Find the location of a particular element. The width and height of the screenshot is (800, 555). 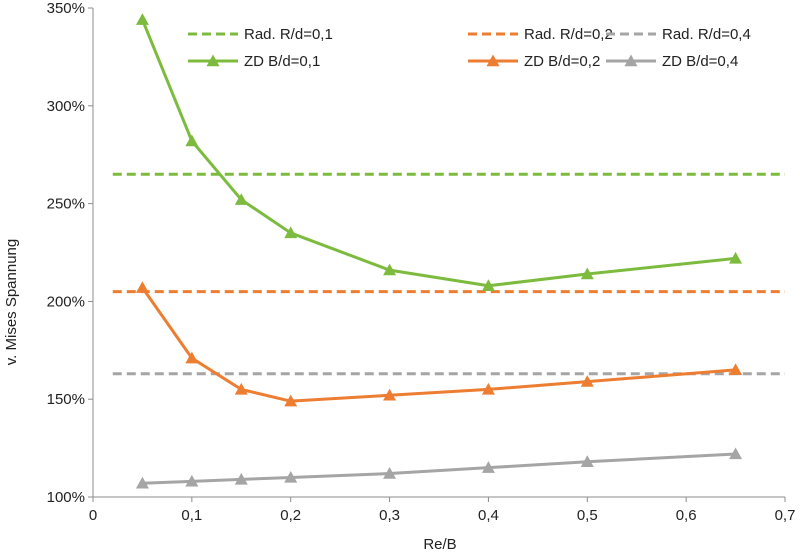

x-tick-label: 0,4 is located at coordinates (488, 515).